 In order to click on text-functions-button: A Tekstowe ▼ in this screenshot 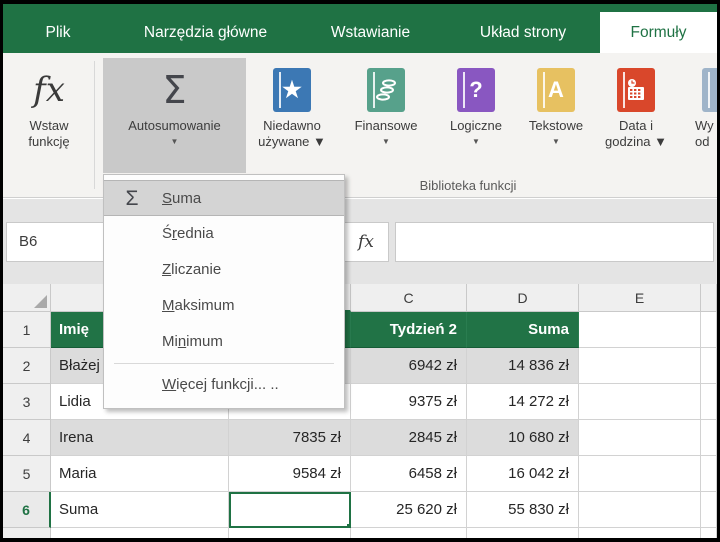, I will do `click(556, 115)`.